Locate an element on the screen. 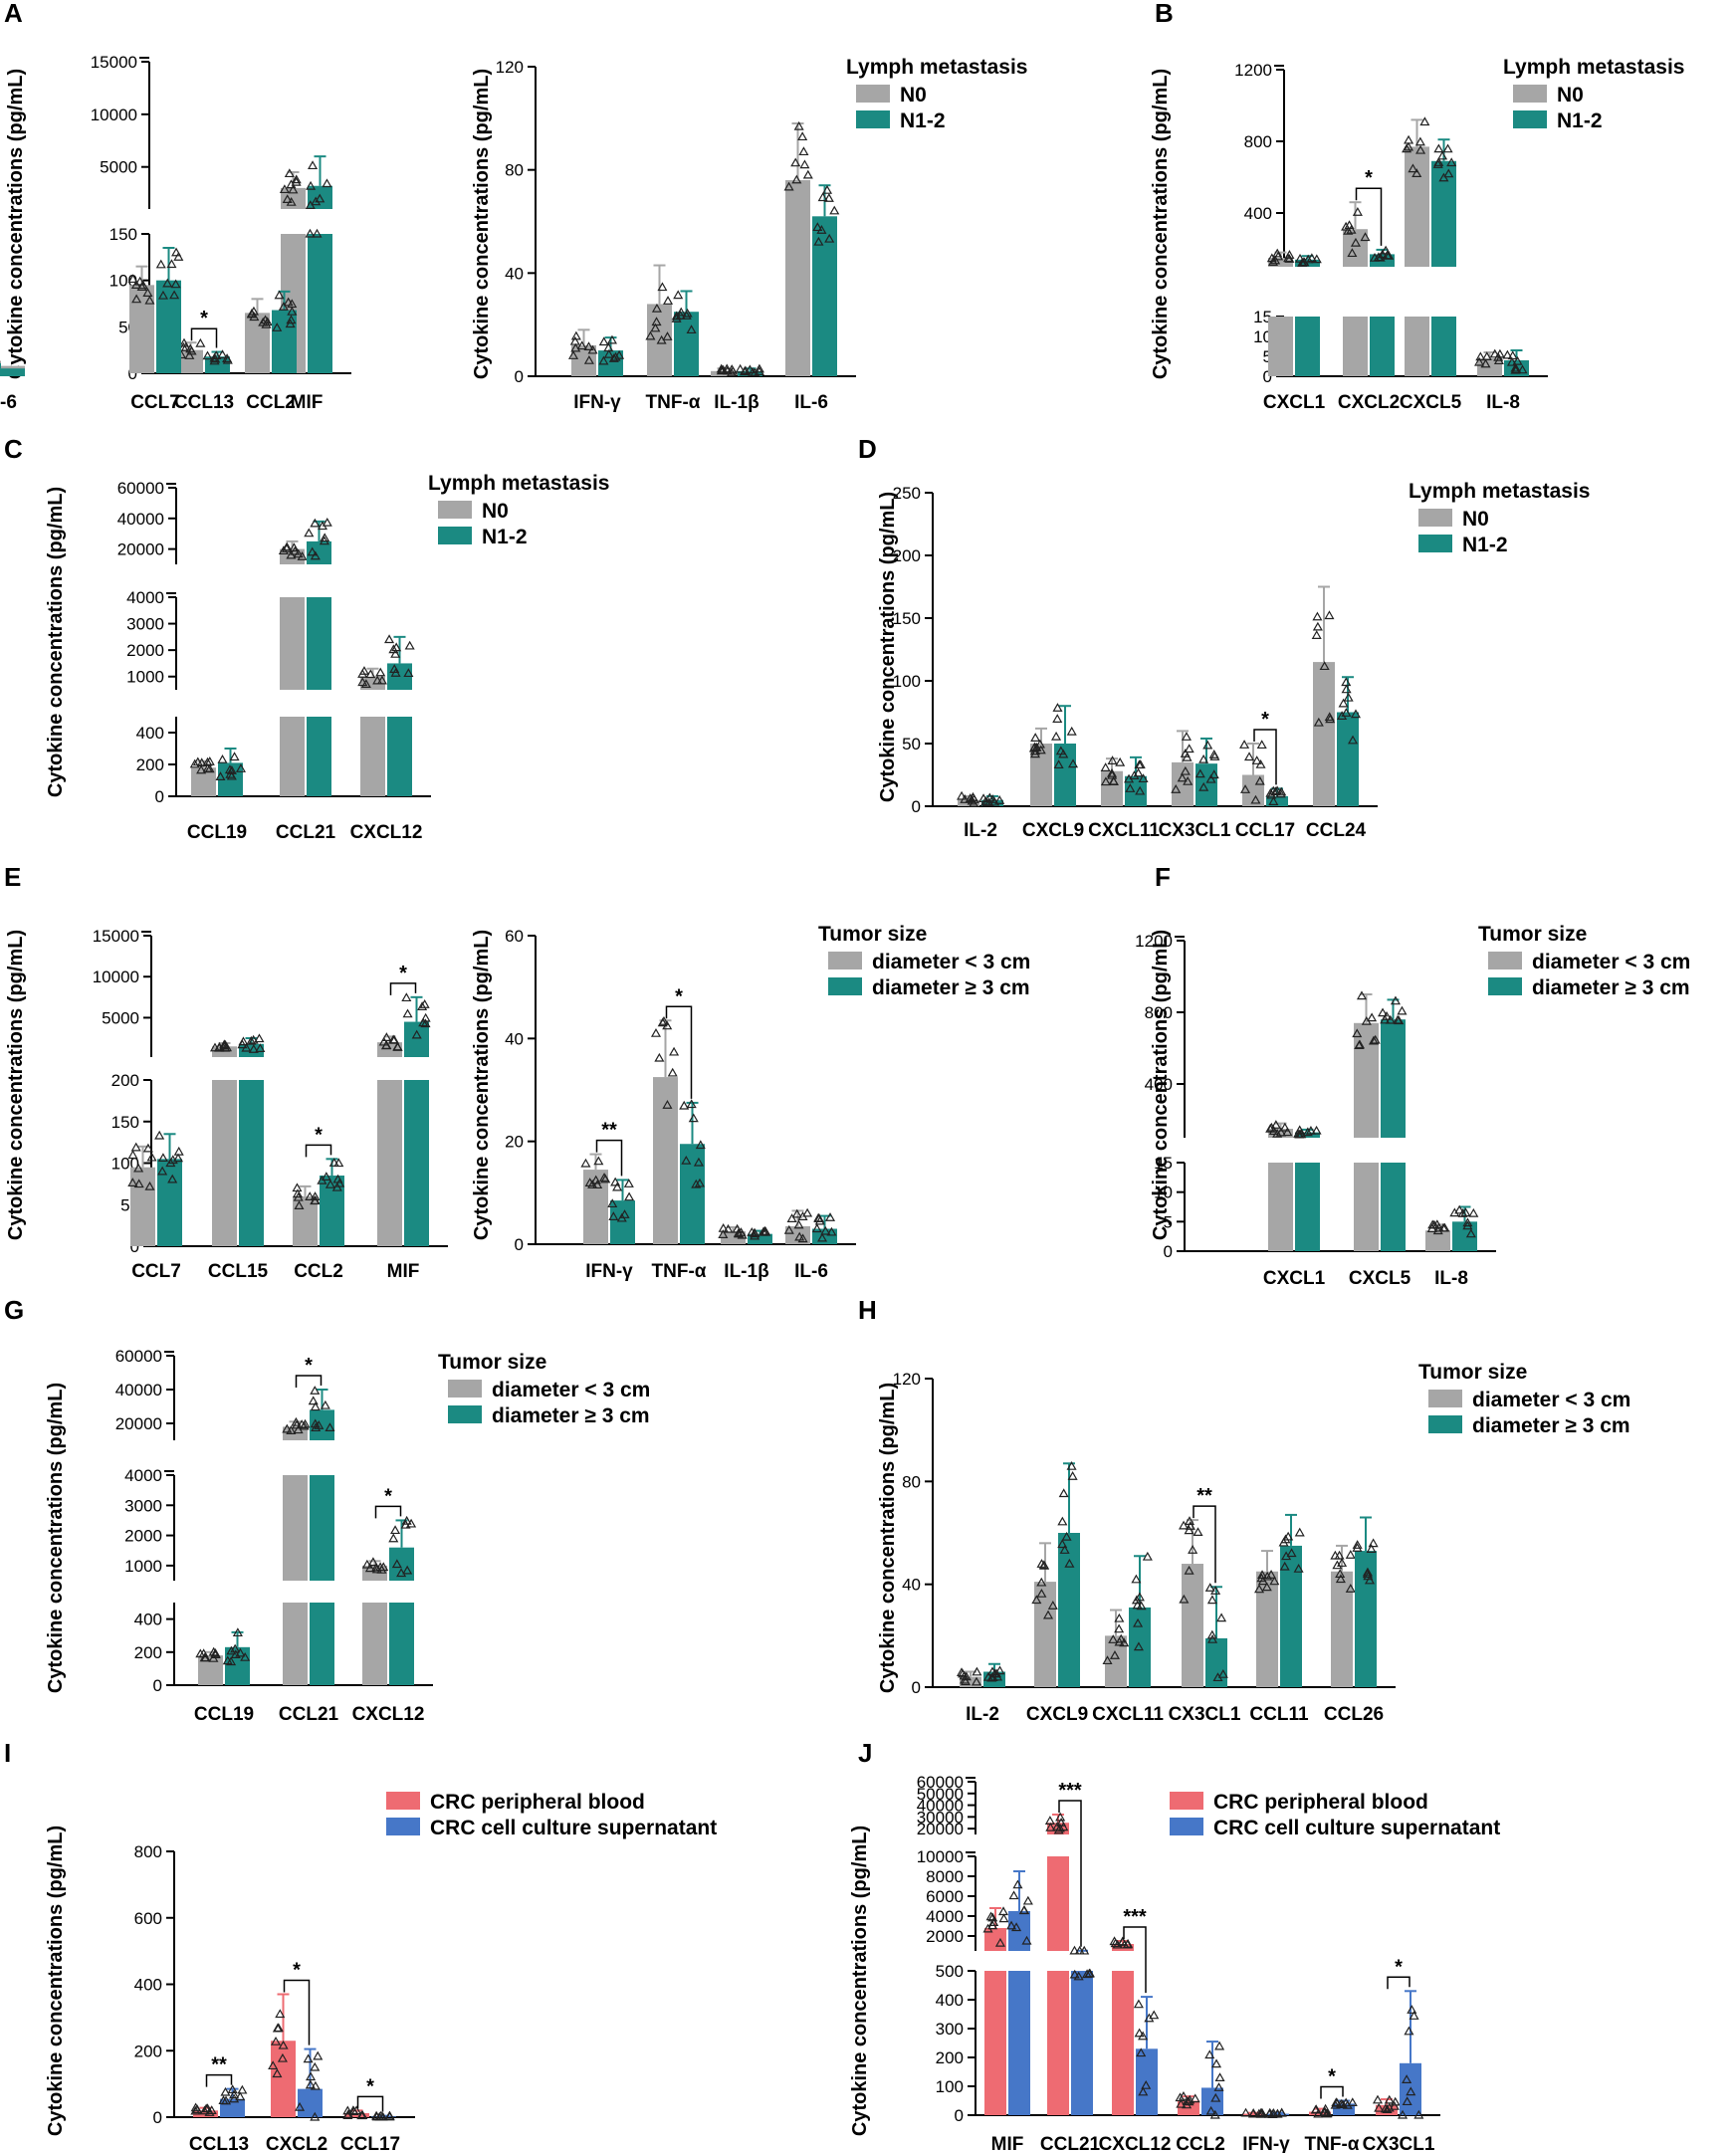 The height and width of the screenshot is (2153, 1736). x-tick-label: TNF-α is located at coordinates (1332, 2143).